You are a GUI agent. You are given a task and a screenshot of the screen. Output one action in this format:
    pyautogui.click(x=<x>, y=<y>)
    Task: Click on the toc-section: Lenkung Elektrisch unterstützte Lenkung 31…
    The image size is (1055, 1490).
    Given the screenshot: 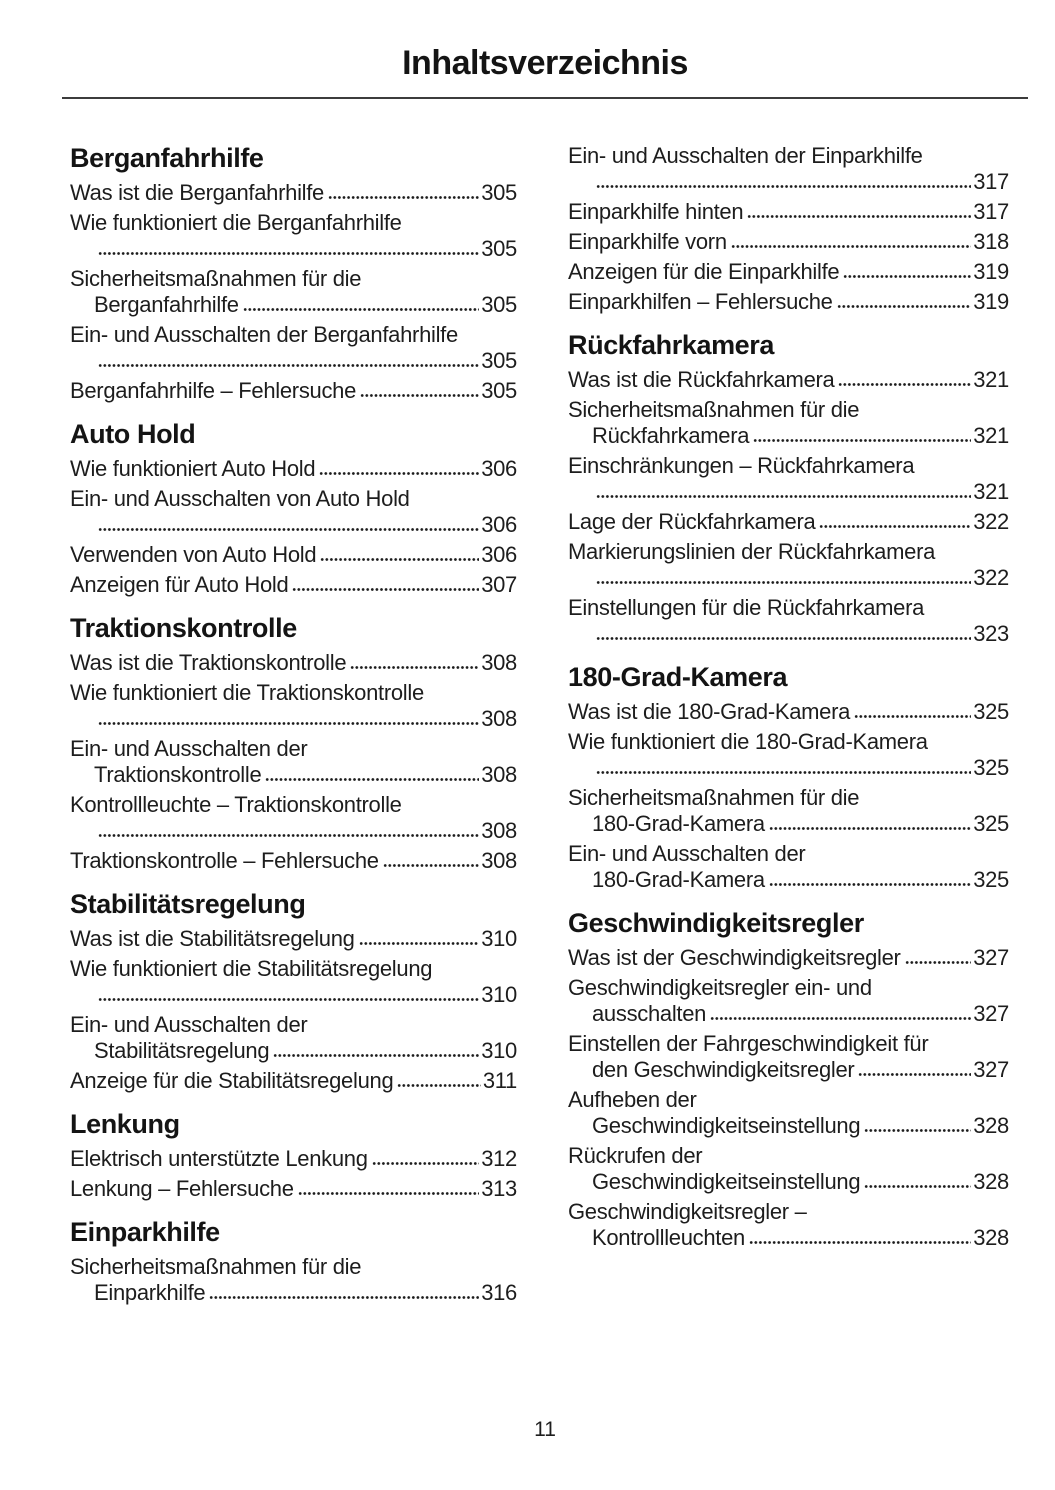 What is the action you would take?
    pyautogui.click(x=293, y=1155)
    